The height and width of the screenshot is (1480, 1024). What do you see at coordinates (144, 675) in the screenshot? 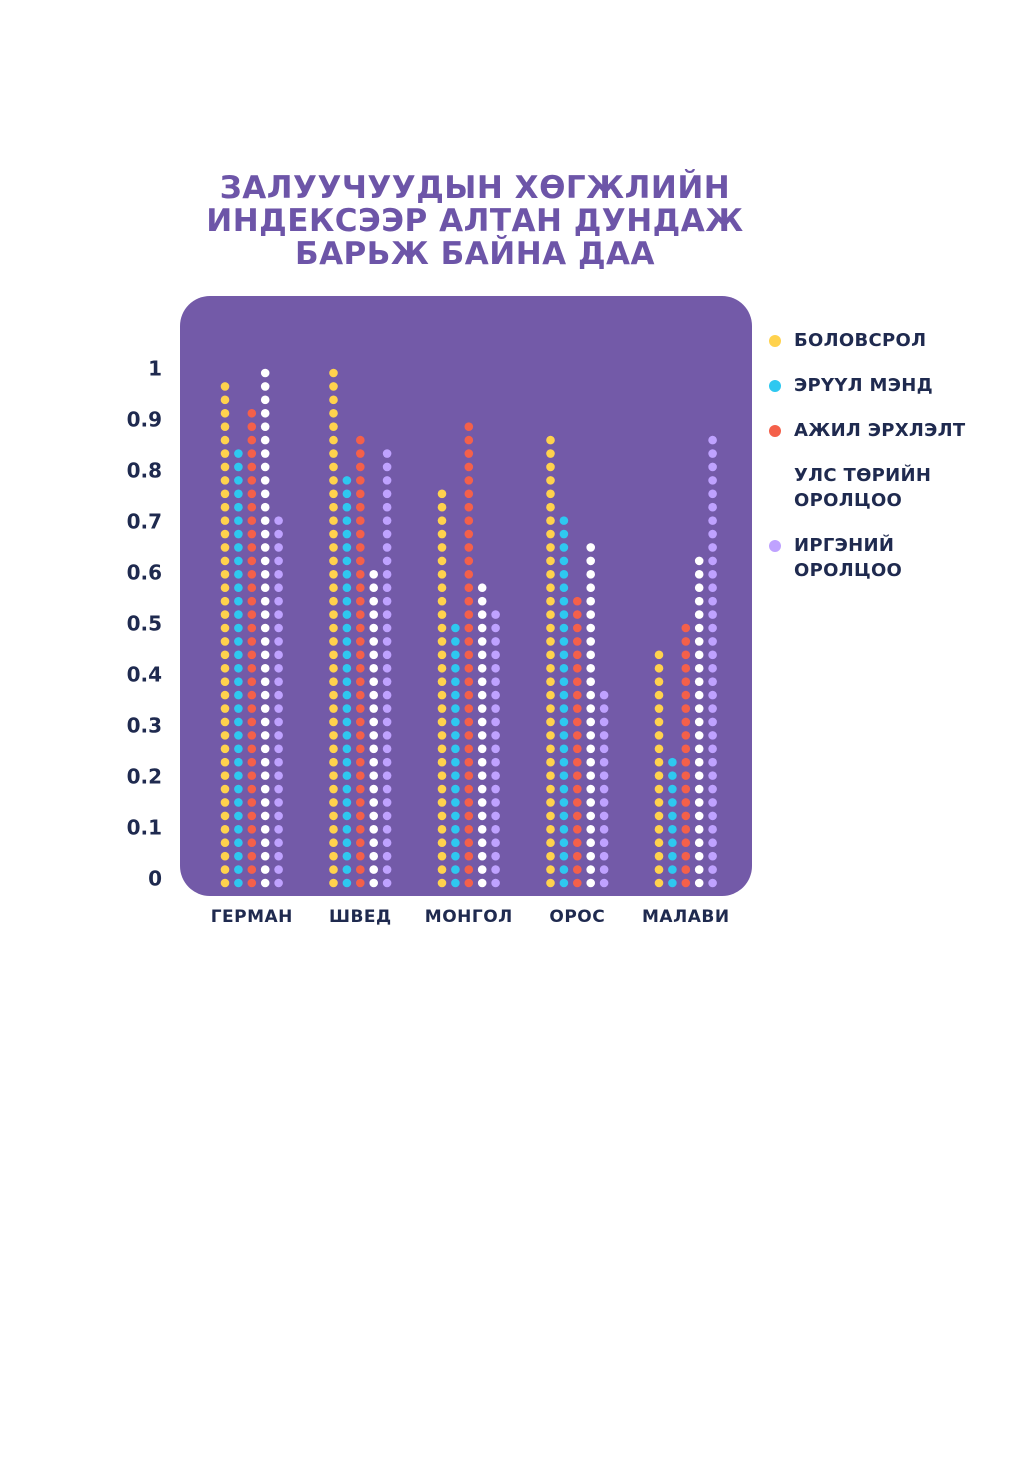
I see `y-tick-label: 0.4` at bounding box center [144, 675].